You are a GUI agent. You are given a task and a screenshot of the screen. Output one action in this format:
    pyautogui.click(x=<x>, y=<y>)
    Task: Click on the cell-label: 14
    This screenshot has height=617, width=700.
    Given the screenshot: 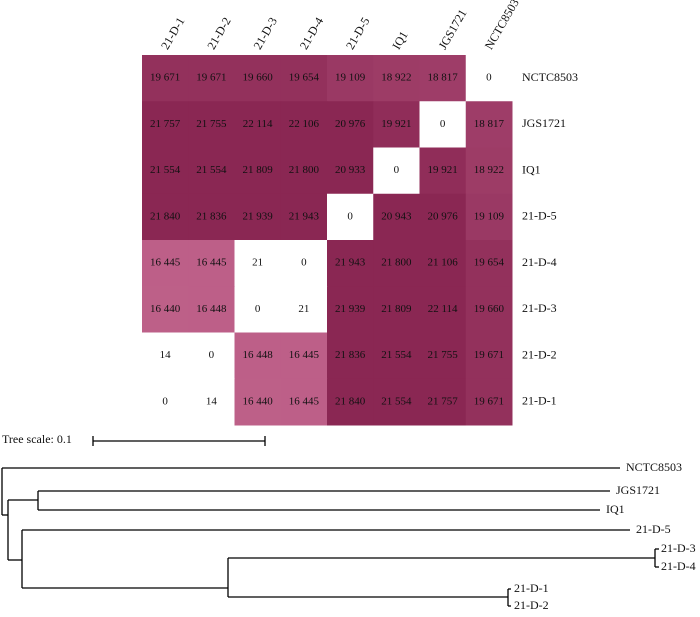 What is the action you would take?
    pyautogui.click(x=212, y=401)
    